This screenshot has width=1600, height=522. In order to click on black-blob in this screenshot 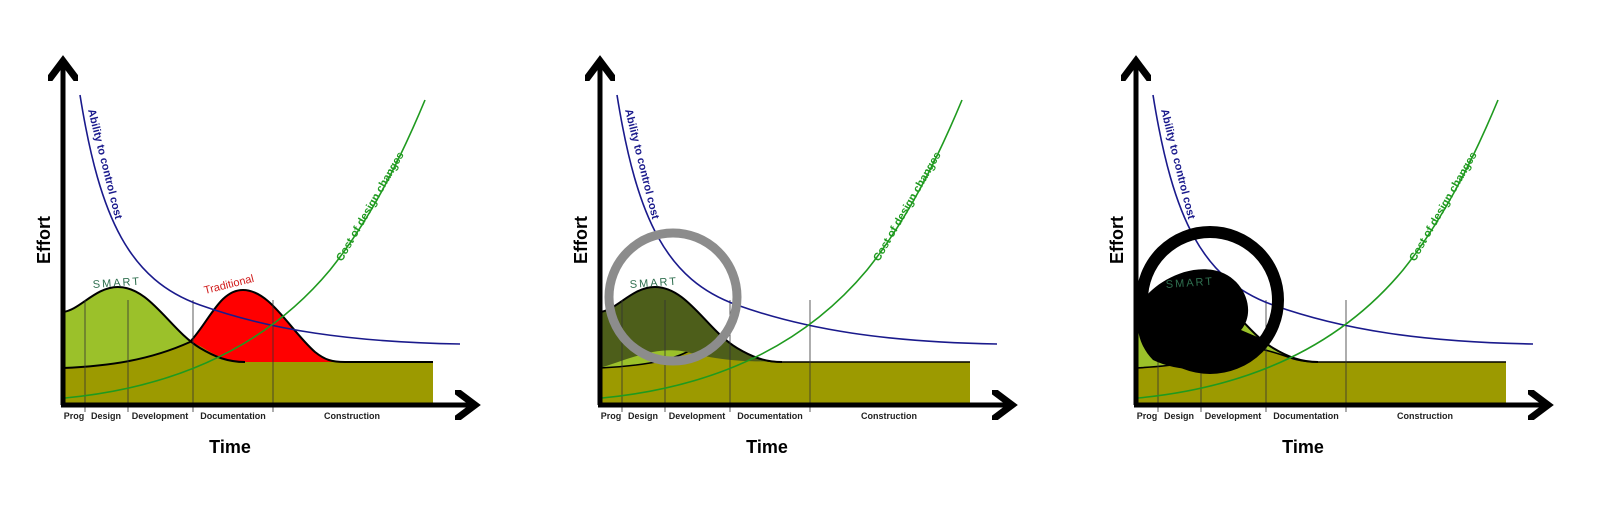, I will do `click(1200, 319)`.